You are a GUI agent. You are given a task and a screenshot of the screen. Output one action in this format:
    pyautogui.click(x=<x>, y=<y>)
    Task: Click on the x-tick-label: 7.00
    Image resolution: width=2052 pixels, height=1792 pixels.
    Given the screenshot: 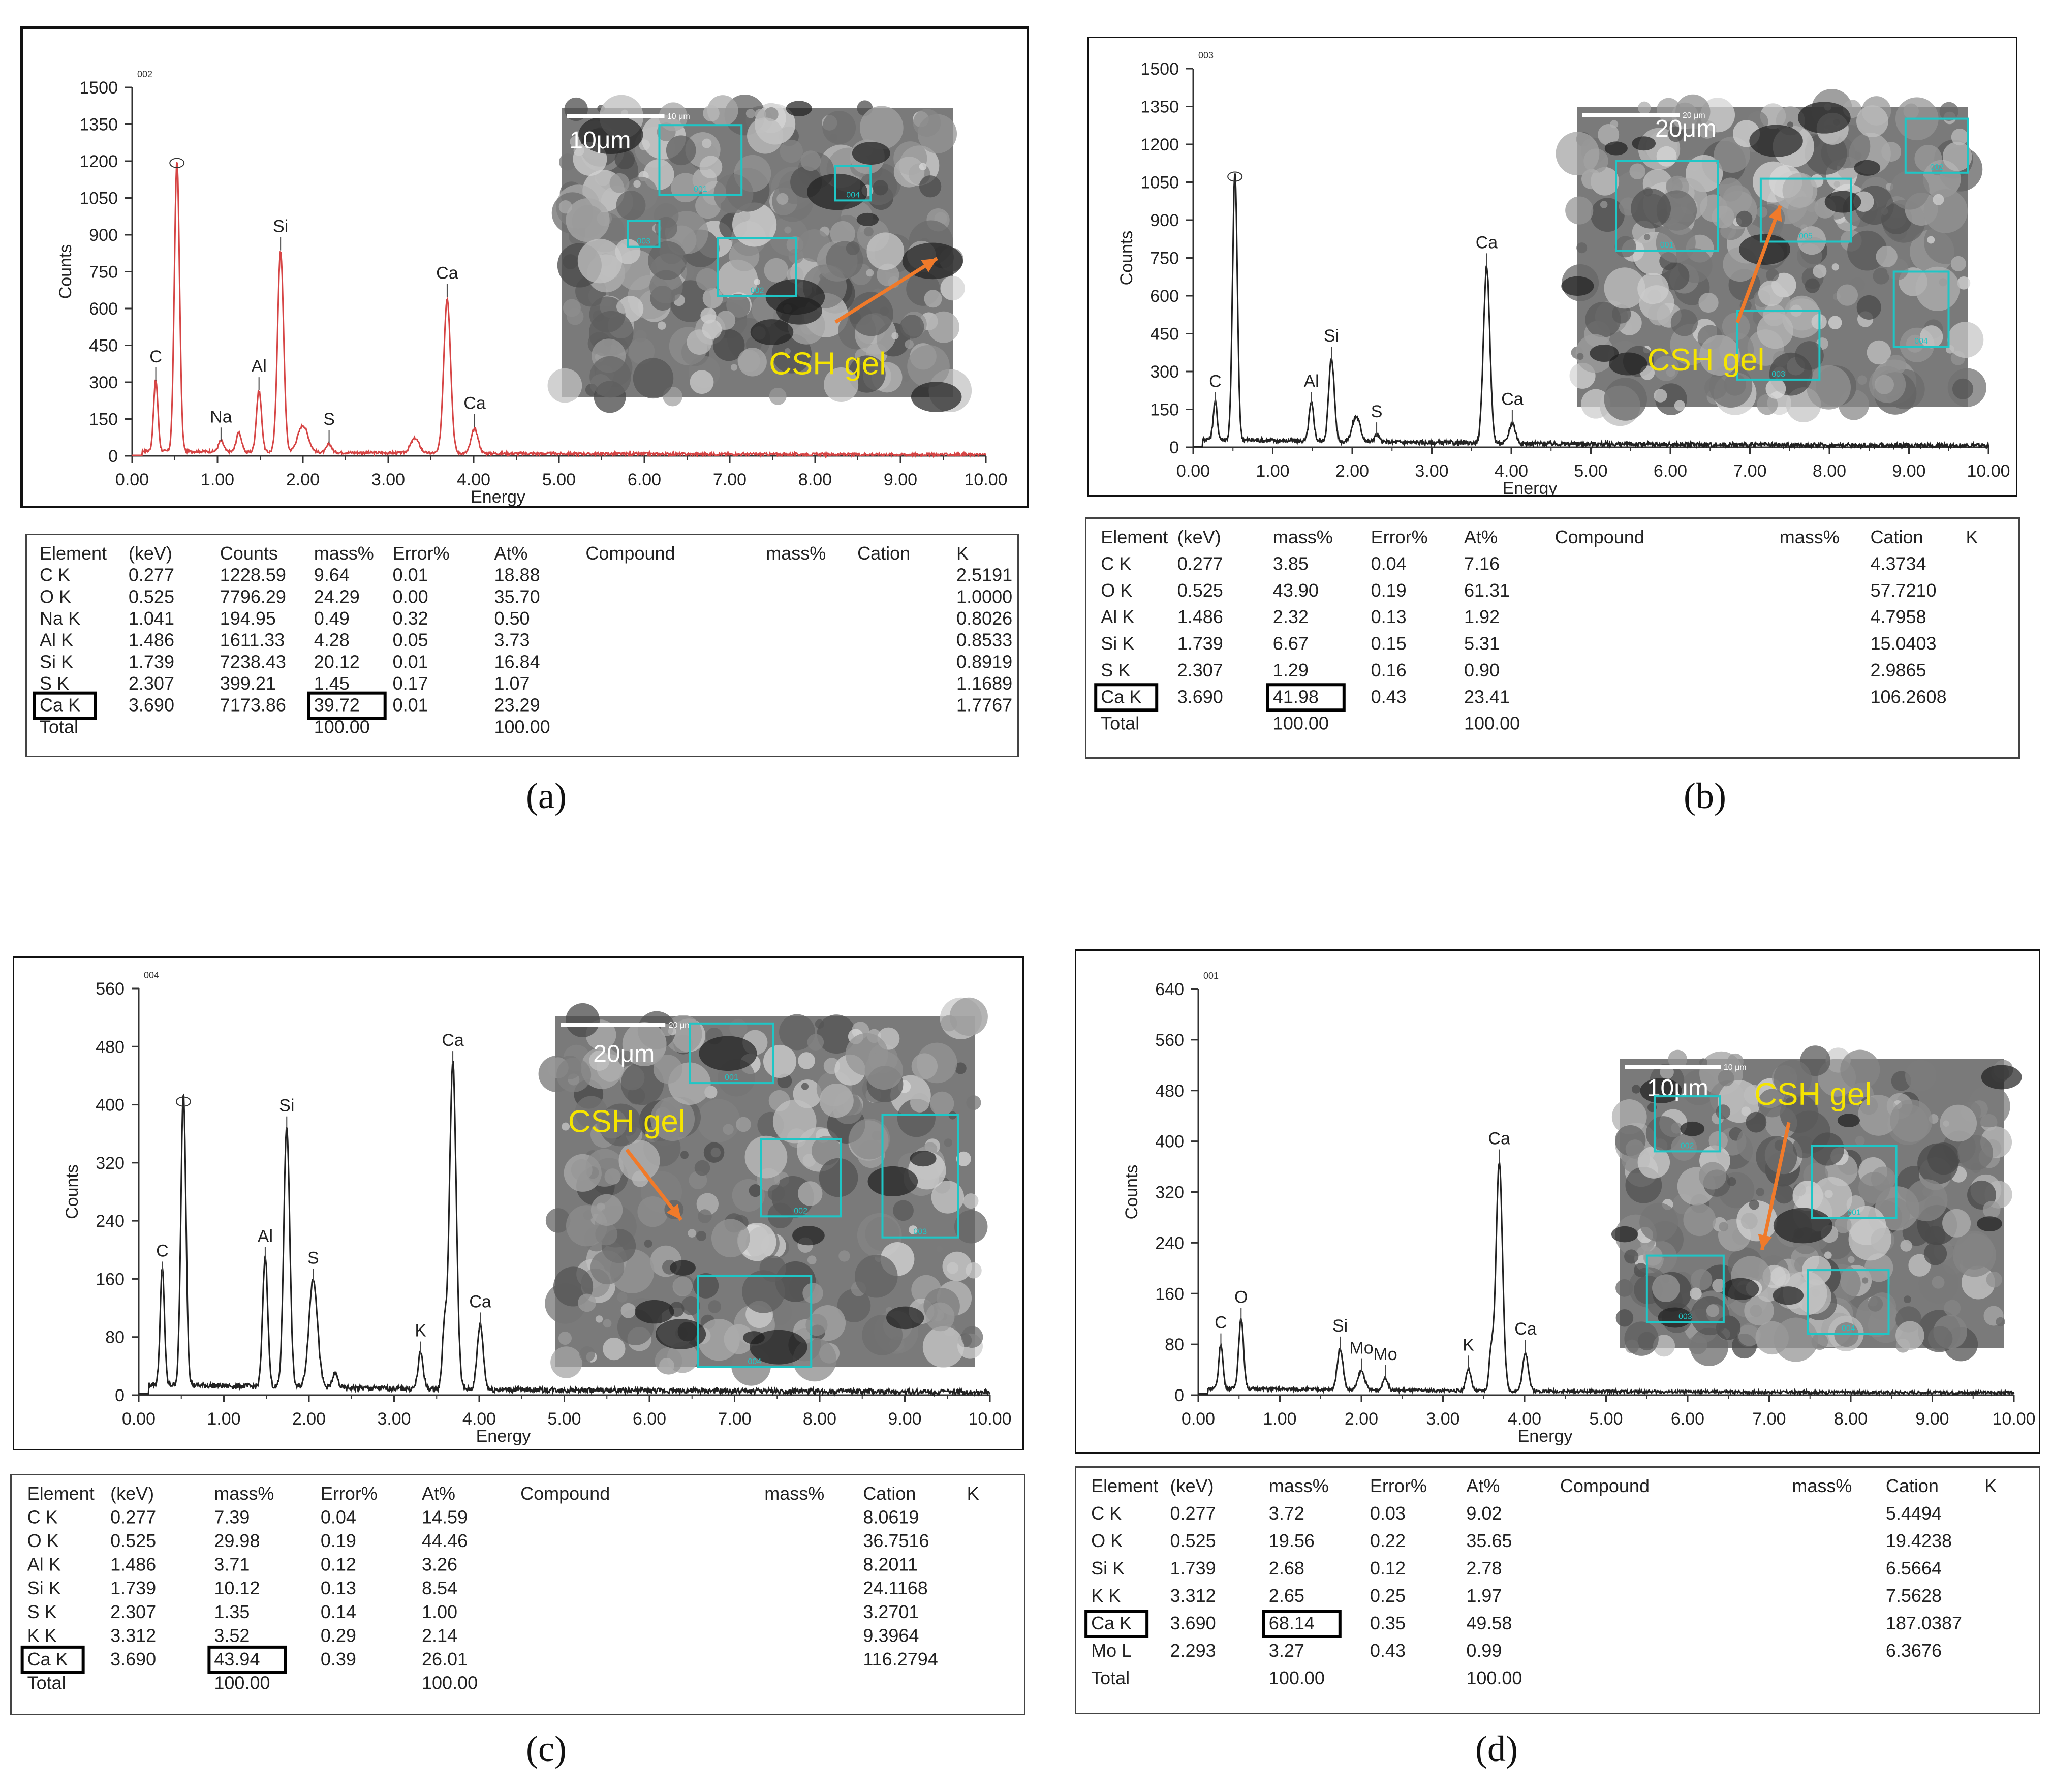 What is the action you would take?
    pyautogui.click(x=730, y=479)
    